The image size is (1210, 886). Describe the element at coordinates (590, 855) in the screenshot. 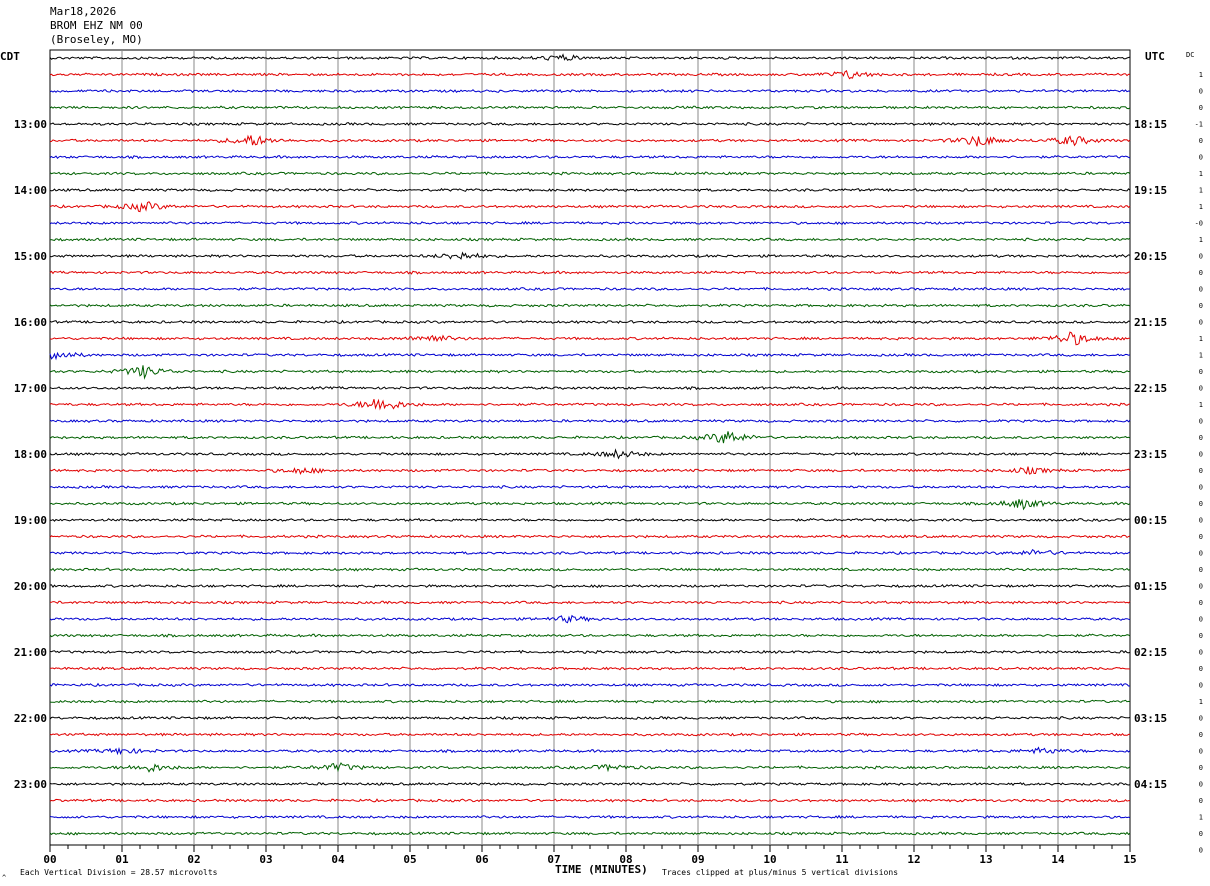

I see `x-axis-ticks: 00 01 02 03 04 05 06 07 08 09 10 11 12 13 14 15` at that location.